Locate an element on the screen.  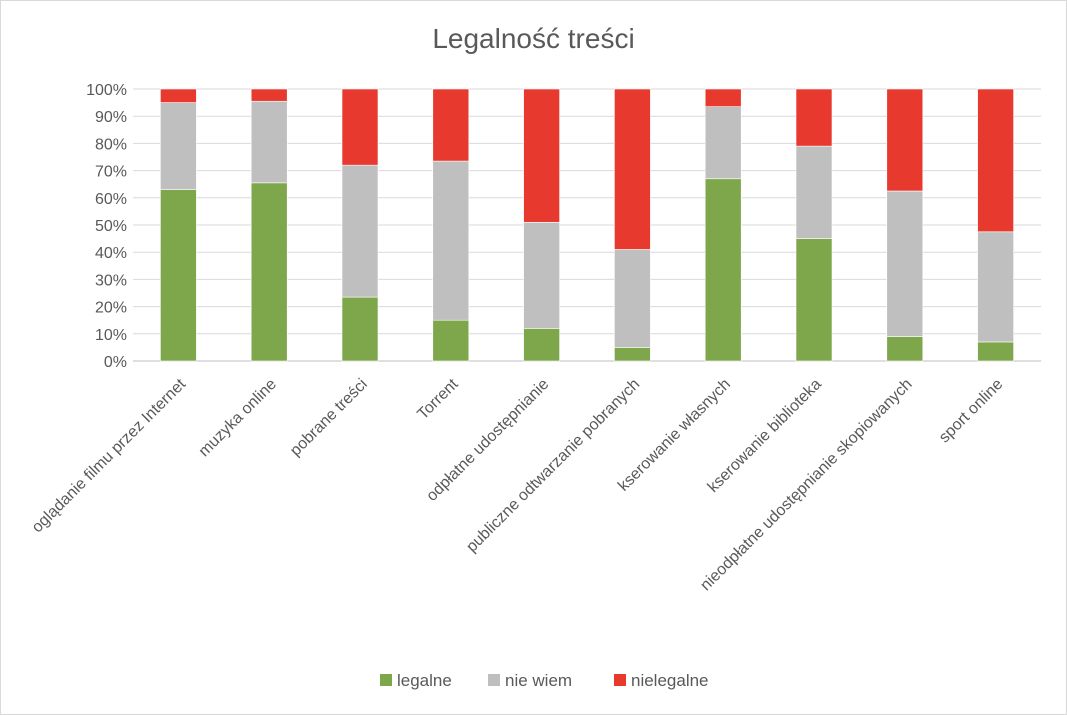
y-tick-label: 60% is located at coordinates (111, 199).